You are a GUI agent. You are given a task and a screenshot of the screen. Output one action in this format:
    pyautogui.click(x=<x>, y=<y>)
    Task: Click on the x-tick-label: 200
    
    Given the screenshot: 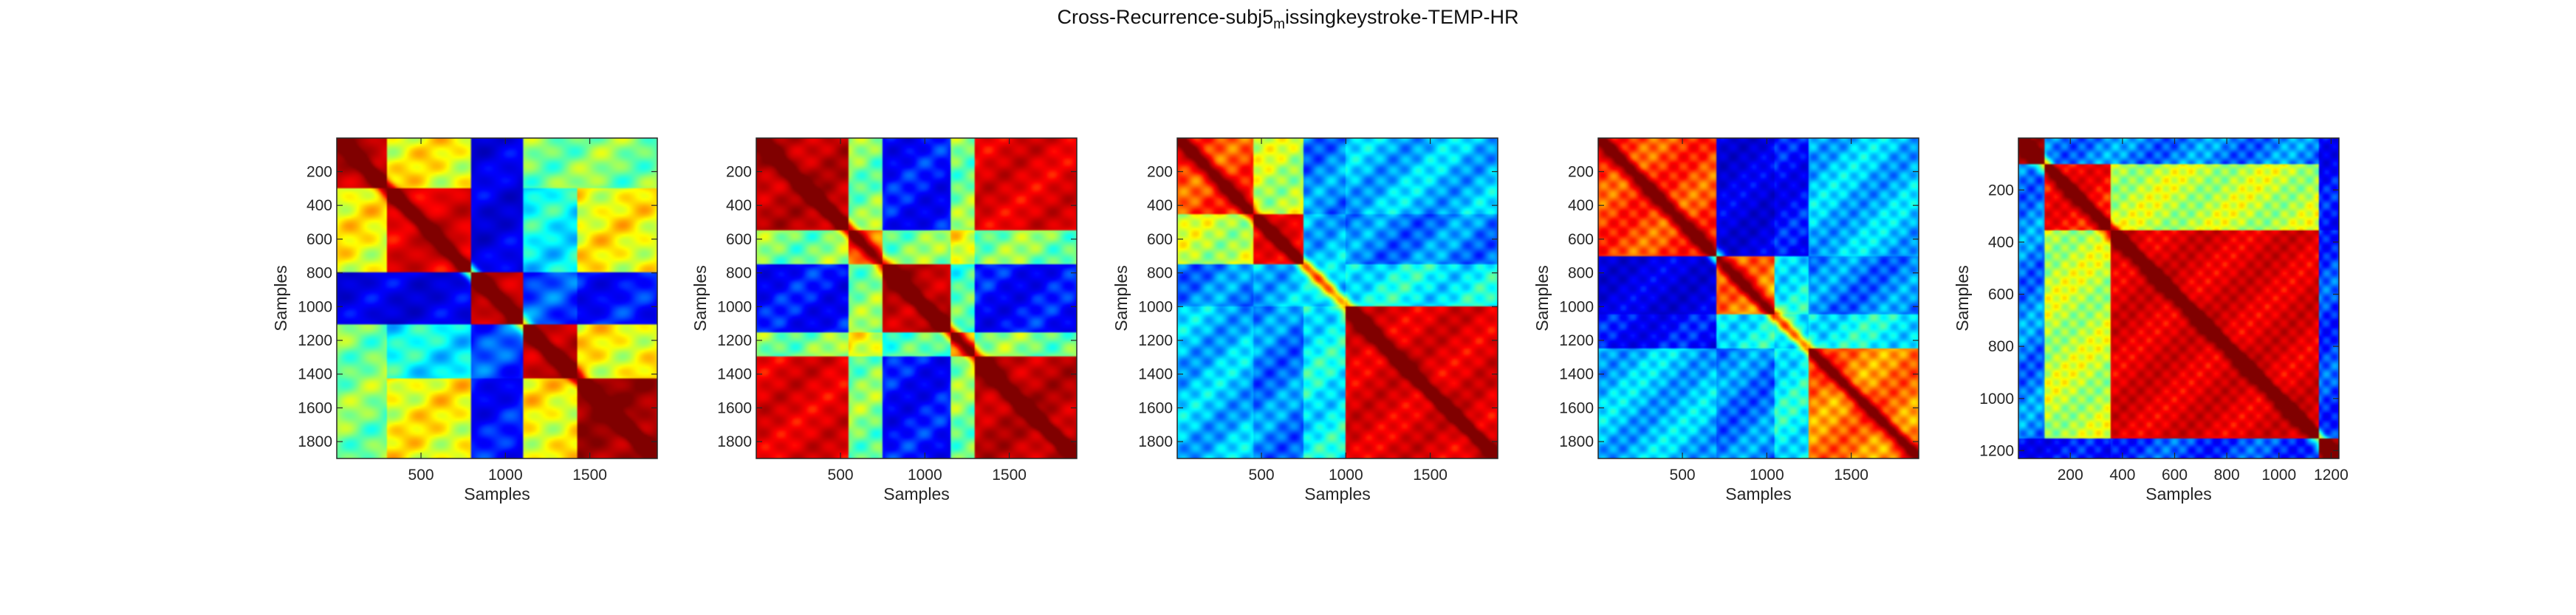 What is the action you would take?
    pyautogui.click(x=2070, y=475)
    